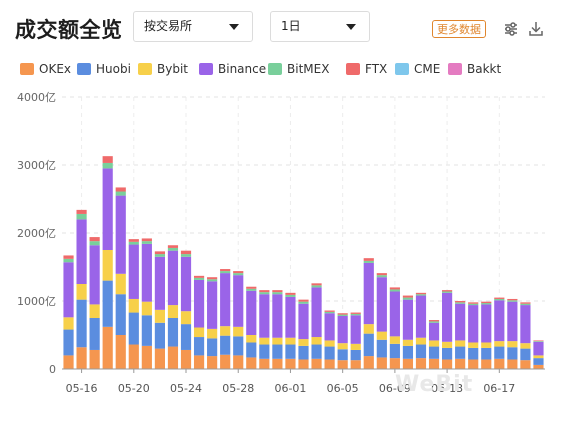 Image resolution: width=565 pixels, height=421 pixels. I want to click on x-tick-label: 06-17, so click(499, 388).